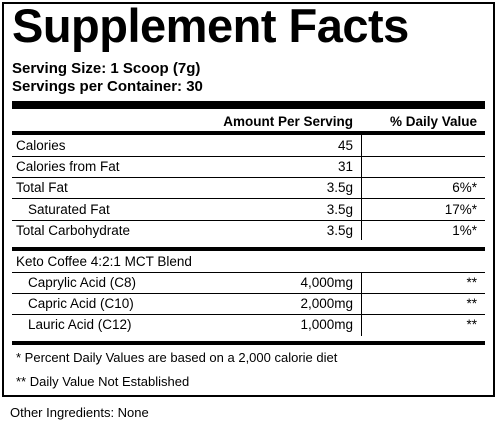 The width and height of the screenshot is (500, 426). Describe the element at coordinates (41, 145) in the screenshot. I see `nutrient-label: Calories` at that location.